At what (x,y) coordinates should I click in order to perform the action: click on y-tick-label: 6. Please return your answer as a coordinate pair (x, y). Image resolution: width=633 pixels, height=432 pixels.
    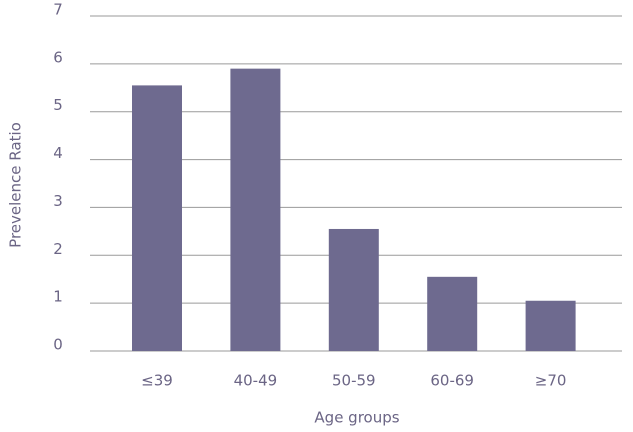
    Looking at the image, I should click on (58, 57).